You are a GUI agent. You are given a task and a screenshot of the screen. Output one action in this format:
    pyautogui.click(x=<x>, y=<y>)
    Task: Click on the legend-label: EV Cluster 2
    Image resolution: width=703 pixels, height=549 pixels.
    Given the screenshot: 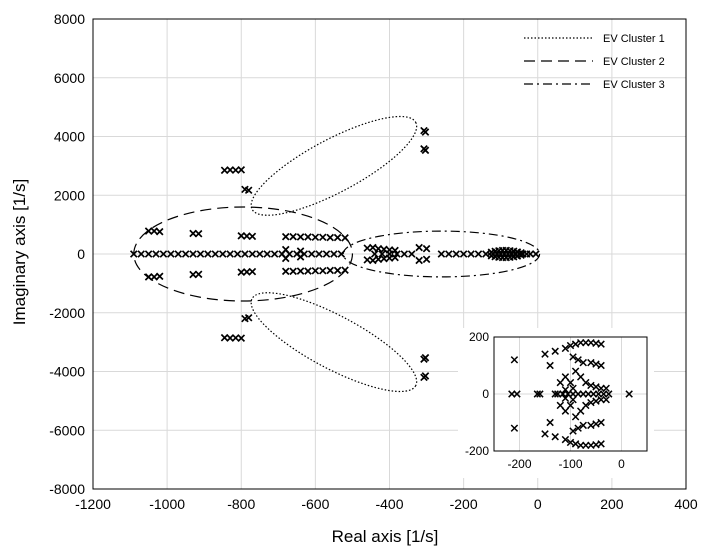 What is the action you would take?
    pyautogui.click(x=634, y=62)
    